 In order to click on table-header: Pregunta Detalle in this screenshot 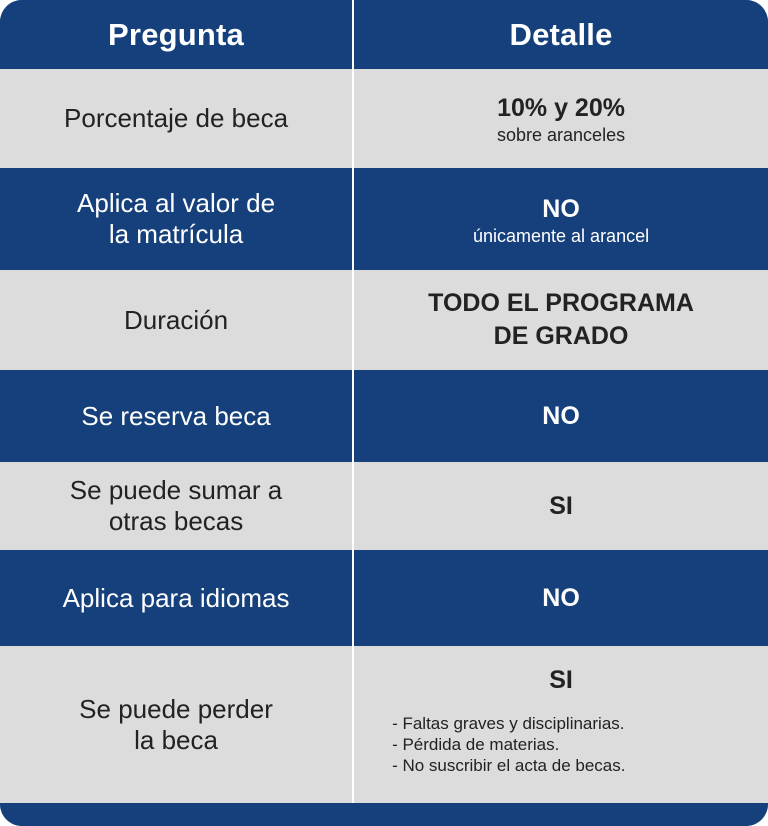, I will do `click(384, 34)`.